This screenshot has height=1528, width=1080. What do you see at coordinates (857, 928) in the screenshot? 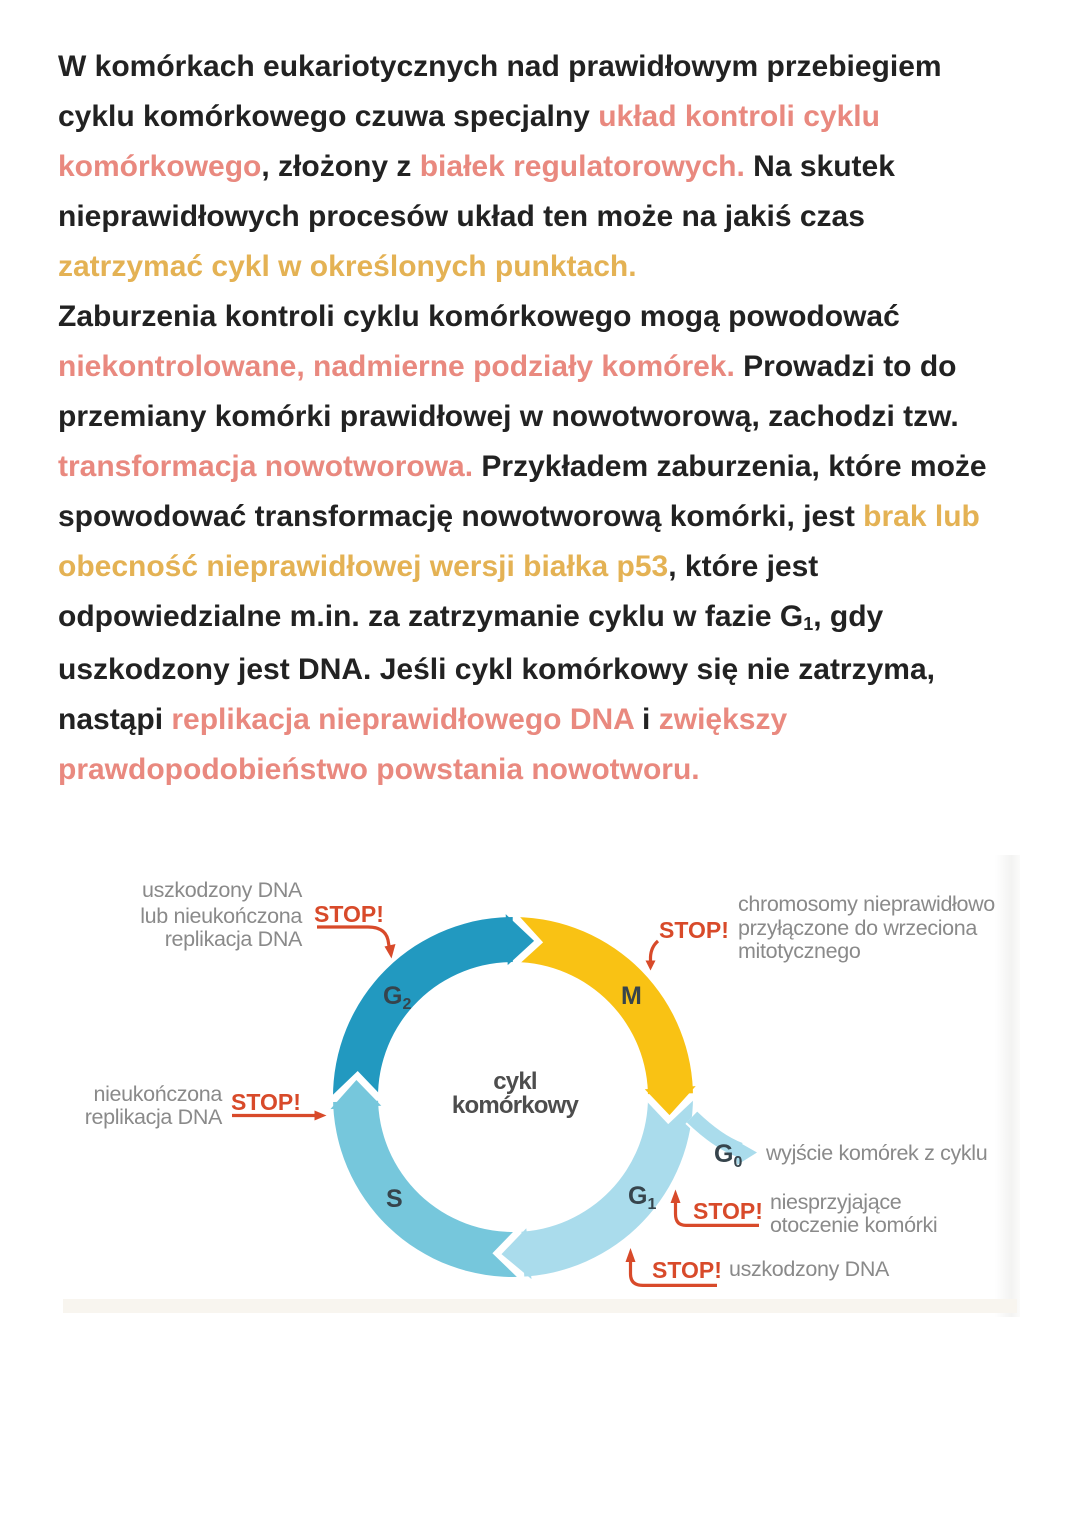
I see `svg-text: przyłączone do wrzeciona` at bounding box center [857, 928].